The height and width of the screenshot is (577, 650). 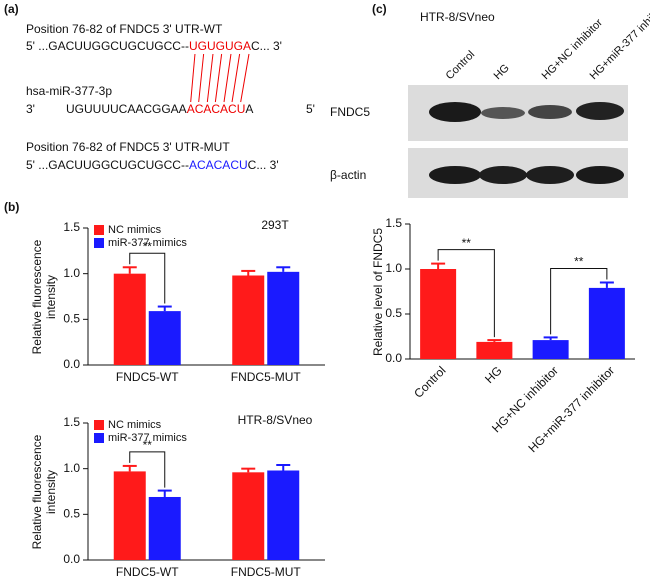 What do you see at coordinates (379, 9) in the screenshot?
I see `panel-label: (c)` at bounding box center [379, 9].